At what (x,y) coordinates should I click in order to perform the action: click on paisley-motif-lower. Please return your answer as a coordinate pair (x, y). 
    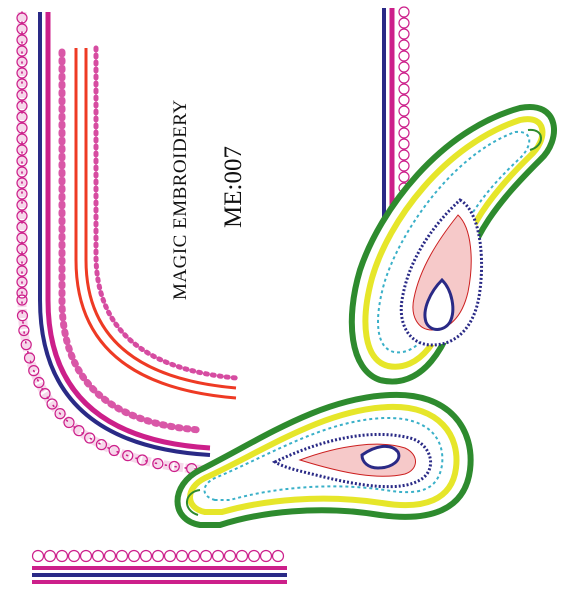
    Looking at the image, I should click on (324, 459).